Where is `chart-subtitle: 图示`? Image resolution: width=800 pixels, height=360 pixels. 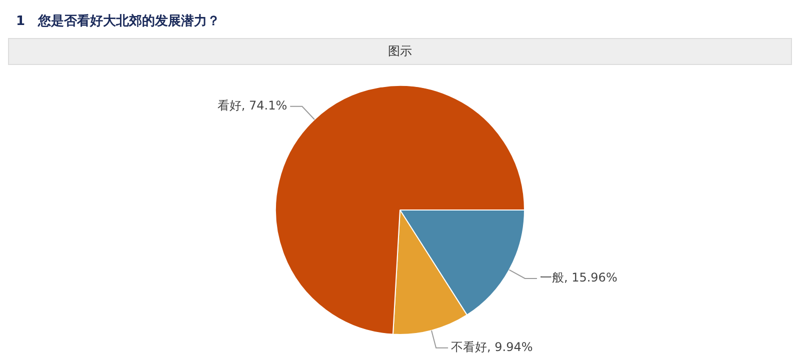 chart-subtitle: 图示 is located at coordinates (400, 51).